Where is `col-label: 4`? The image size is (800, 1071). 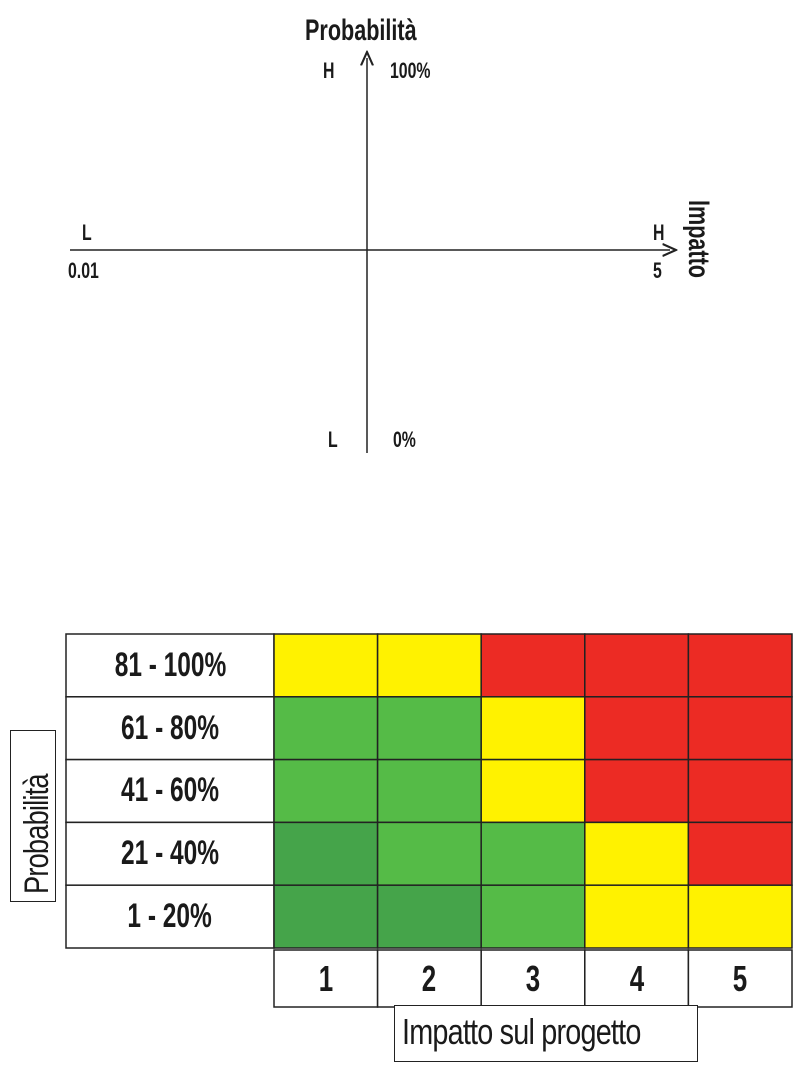 col-label: 4 is located at coordinates (636, 978).